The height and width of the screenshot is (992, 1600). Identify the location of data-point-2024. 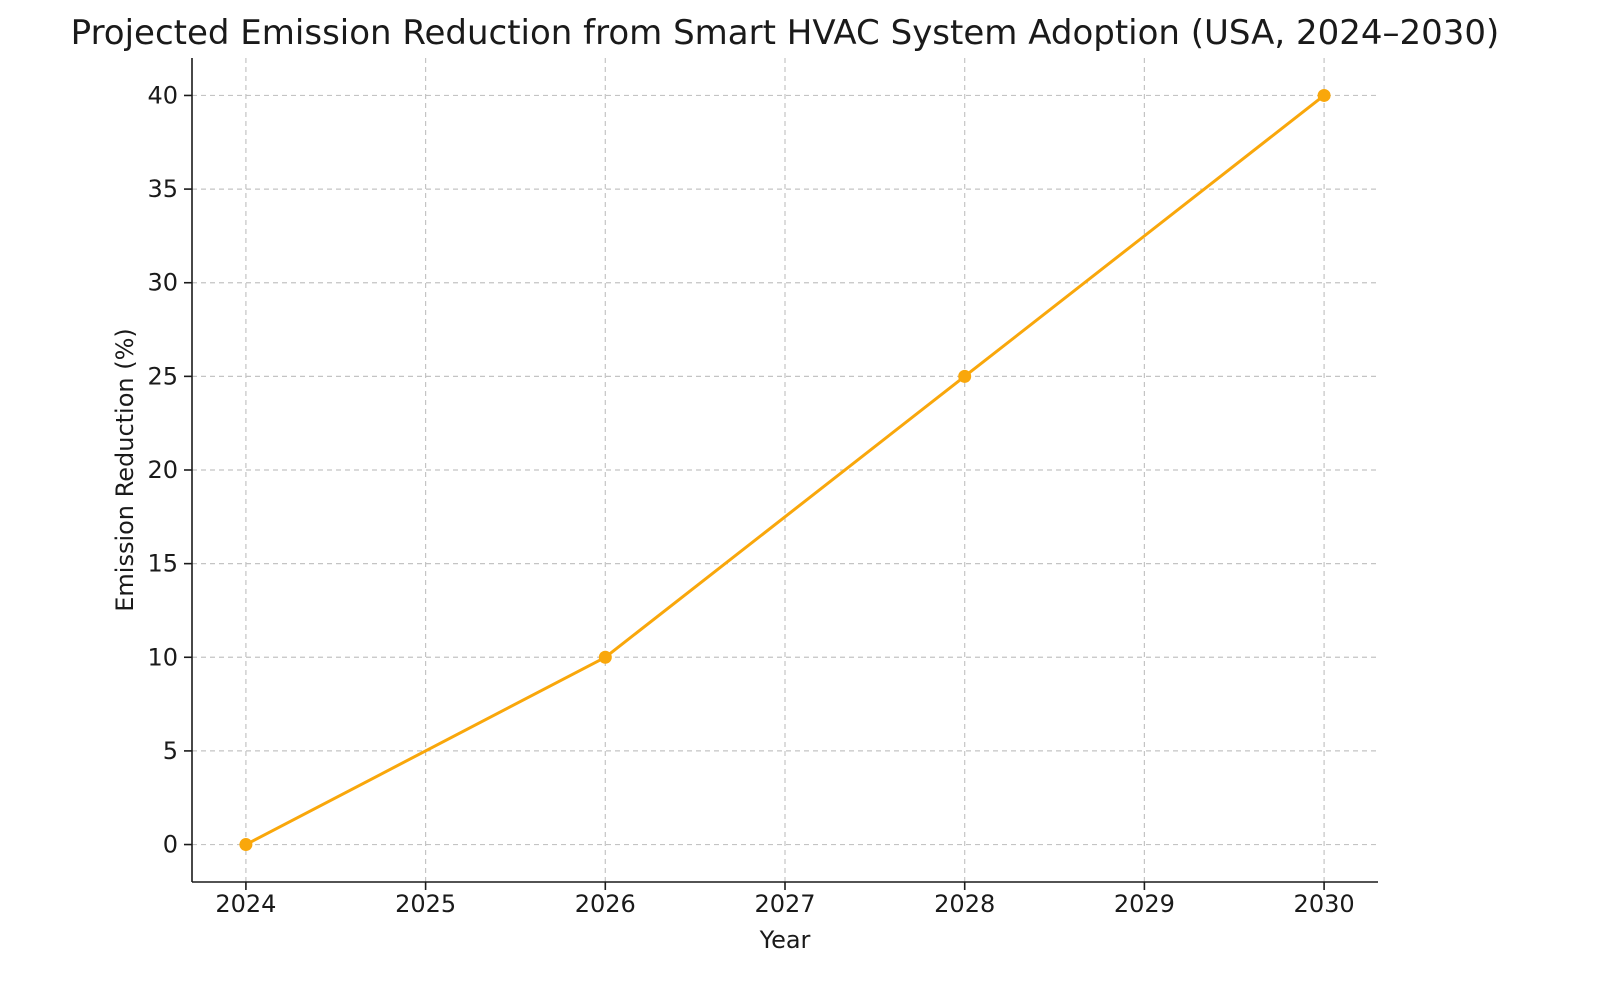
(246, 845).